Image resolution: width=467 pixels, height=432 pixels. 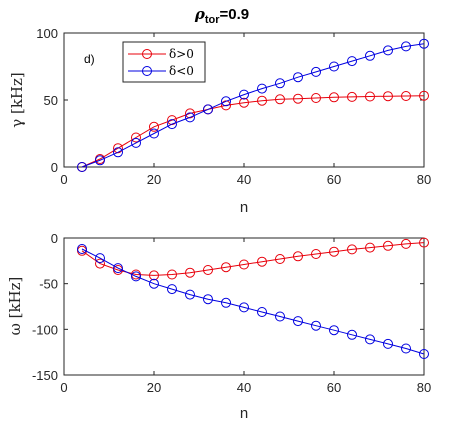 What do you see at coordinates (244, 413) in the screenshot?
I see `x-axis-label-bottom: n` at bounding box center [244, 413].